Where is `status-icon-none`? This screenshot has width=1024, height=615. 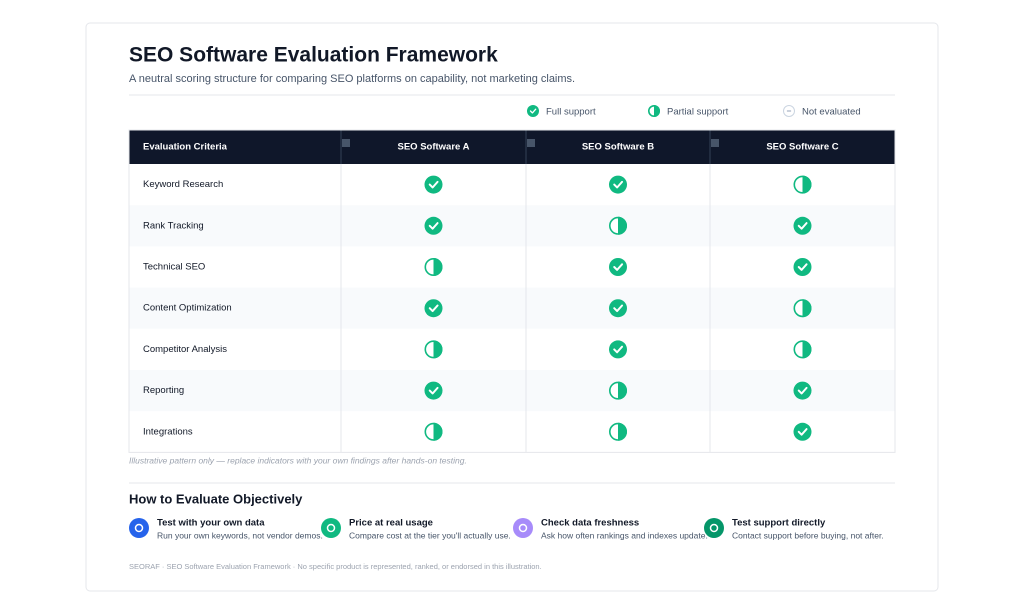
status-icon-none is located at coordinates (789, 111).